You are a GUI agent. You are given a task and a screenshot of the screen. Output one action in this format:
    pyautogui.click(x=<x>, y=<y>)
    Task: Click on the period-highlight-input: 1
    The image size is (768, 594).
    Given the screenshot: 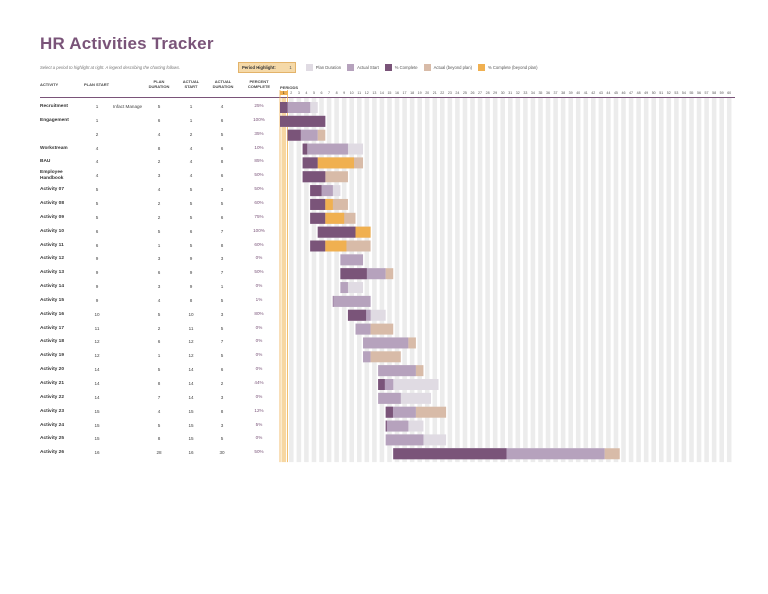 What is the action you would take?
    pyautogui.click(x=290, y=67)
    